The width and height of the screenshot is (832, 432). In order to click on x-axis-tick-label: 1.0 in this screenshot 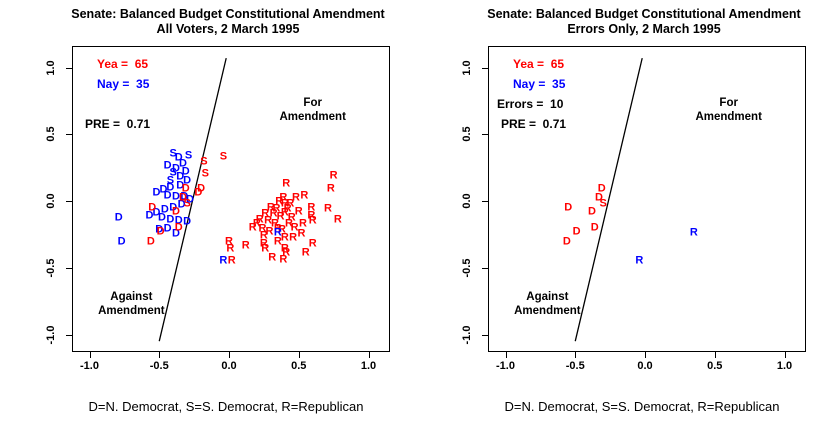, I will do `click(784, 366)`.